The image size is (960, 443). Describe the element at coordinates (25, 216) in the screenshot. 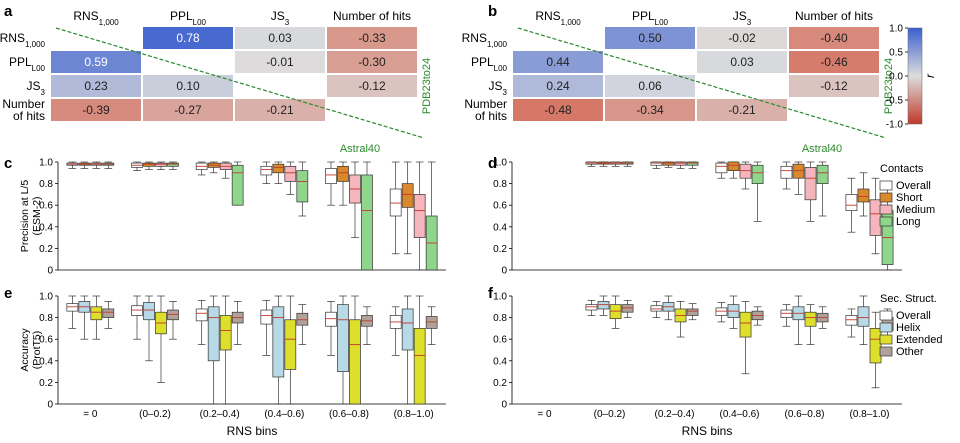

I see `y-axis-label-line: Precision at L/5` at that location.